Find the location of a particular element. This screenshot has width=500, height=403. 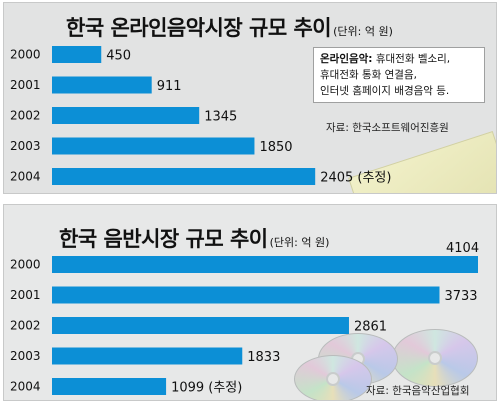

chart-source: 자료: 한국음악산업협회 is located at coordinates (418, 391).